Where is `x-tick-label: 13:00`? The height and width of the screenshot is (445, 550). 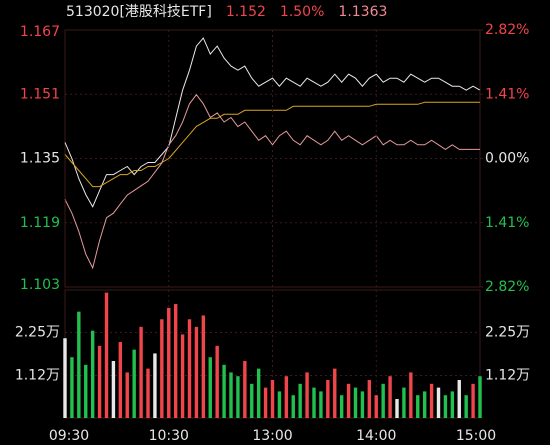
x-tick-label: 13:00 is located at coordinates (272, 436).